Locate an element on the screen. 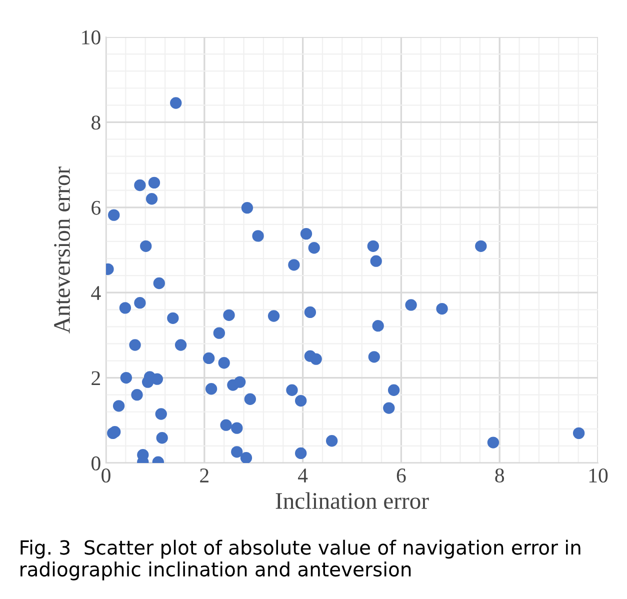 This screenshot has height=599, width=627. x-tick-label: 6 is located at coordinates (401, 475).